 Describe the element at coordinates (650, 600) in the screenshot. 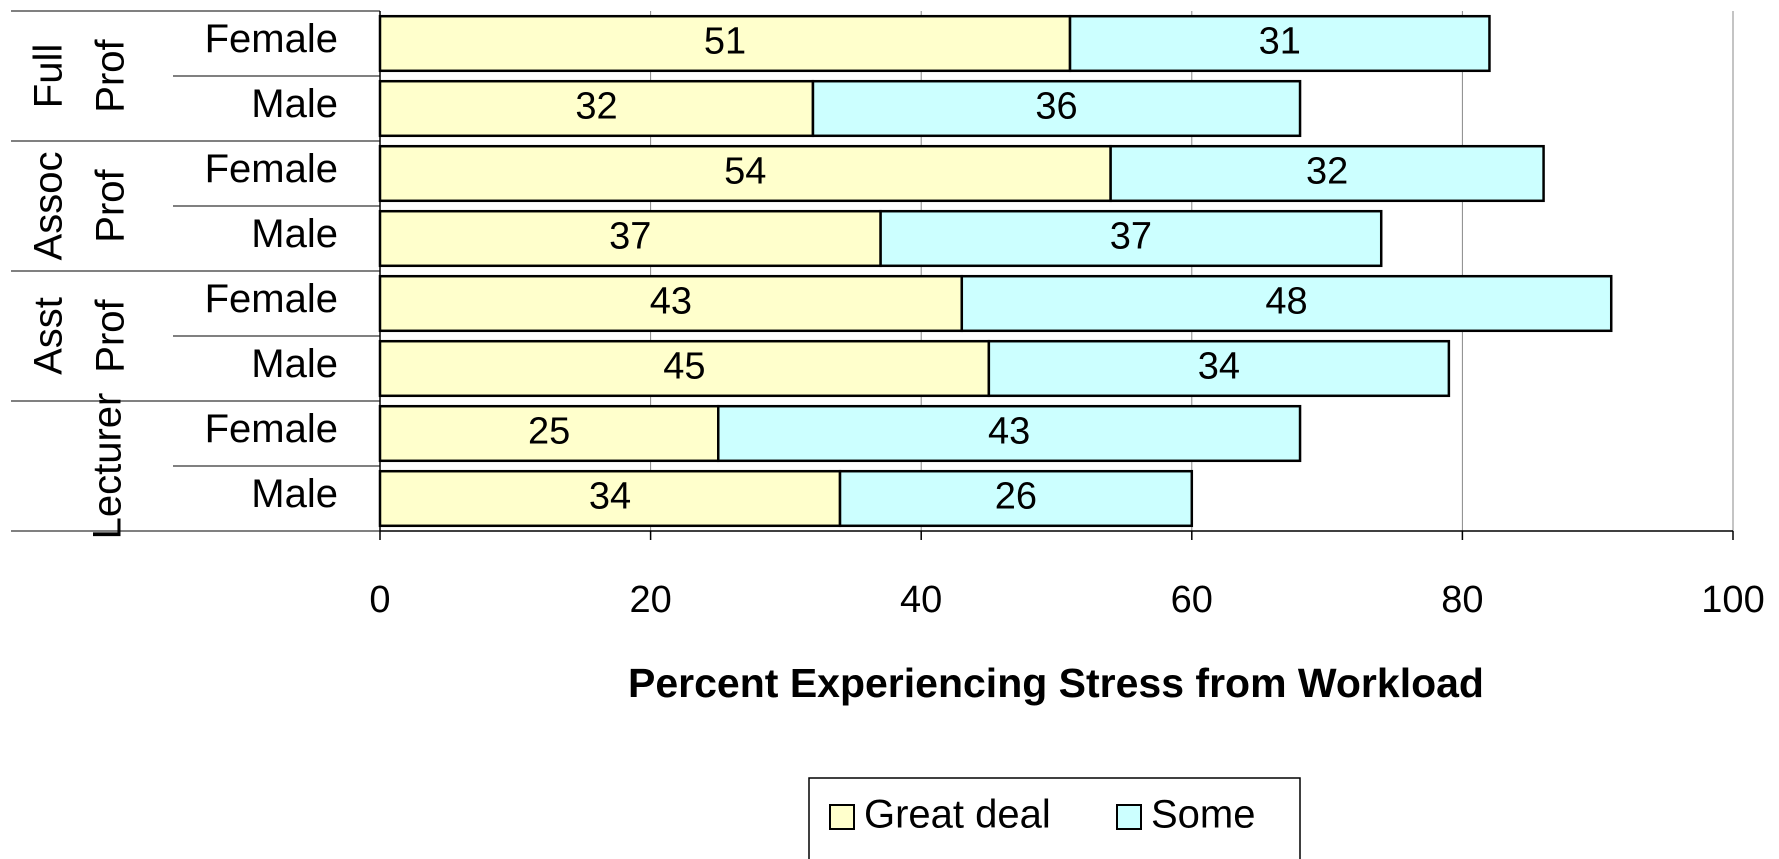

I see `x-tick-label: 20` at that location.